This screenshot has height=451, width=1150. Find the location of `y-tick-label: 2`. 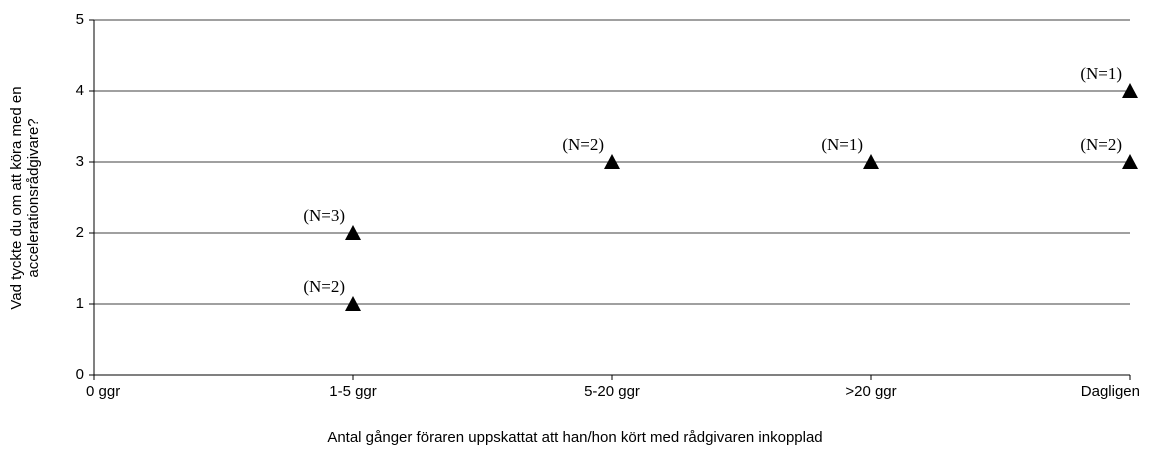

y-tick-label: 2 is located at coordinates (80, 232).